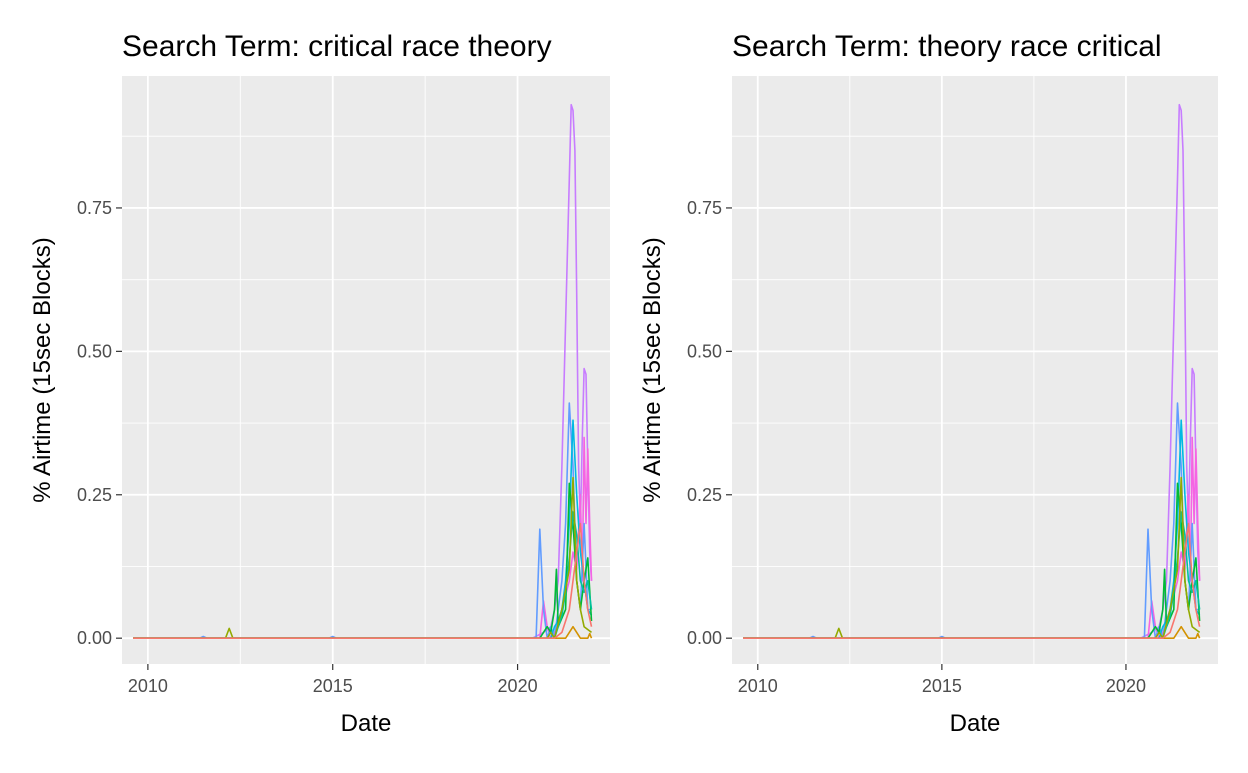 Image resolution: width=1248 pixels, height=773 pixels. Describe the element at coordinates (704, 638) in the screenshot. I see `right-y-tick-label: 0.00` at that location.